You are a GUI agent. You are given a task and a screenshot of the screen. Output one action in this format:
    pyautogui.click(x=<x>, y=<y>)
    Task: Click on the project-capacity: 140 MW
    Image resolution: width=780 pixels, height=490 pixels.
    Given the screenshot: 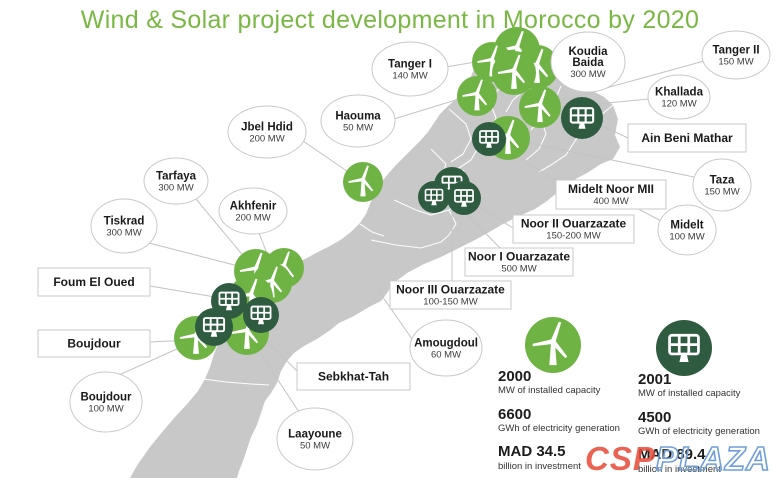 What is the action you would take?
    pyautogui.click(x=409, y=76)
    